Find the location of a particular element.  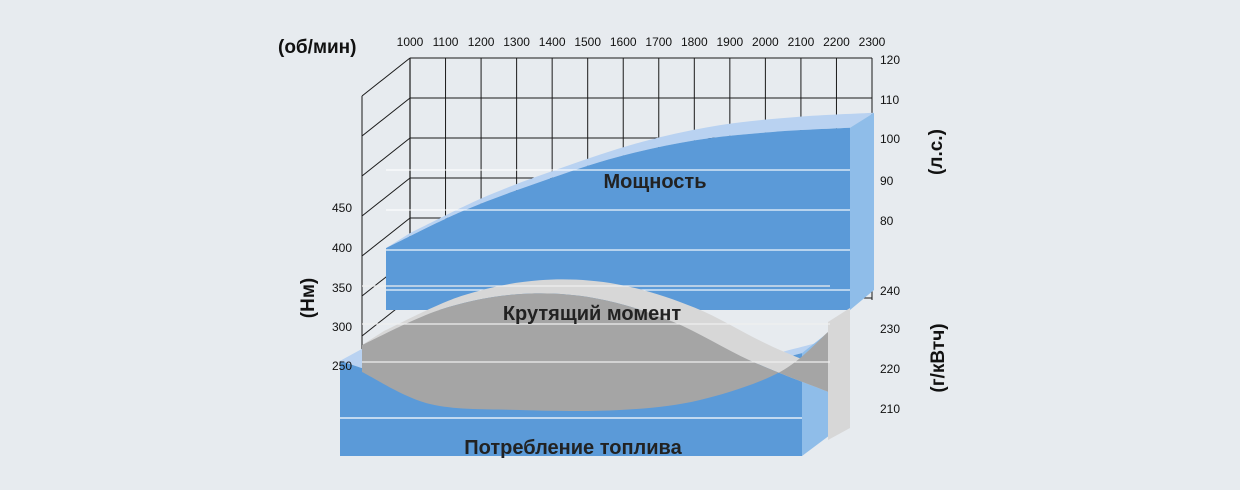

consumption-tick-label: 240 is located at coordinates (890, 291).